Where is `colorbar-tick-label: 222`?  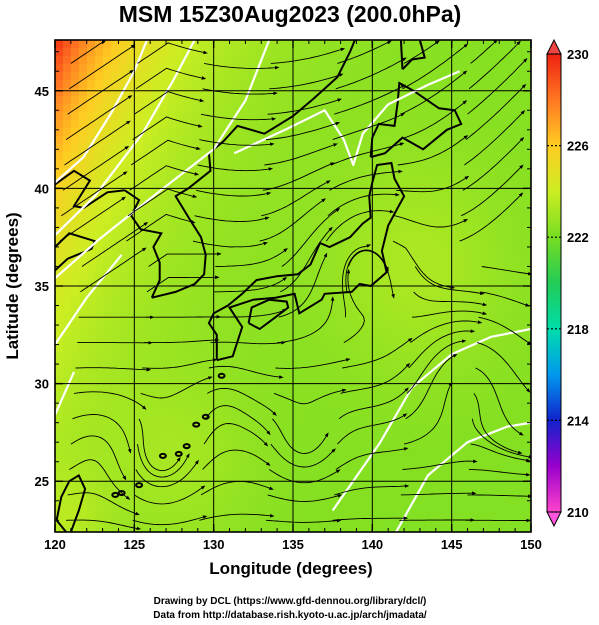 colorbar-tick-label: 222 is located at coordinates (578, 237).